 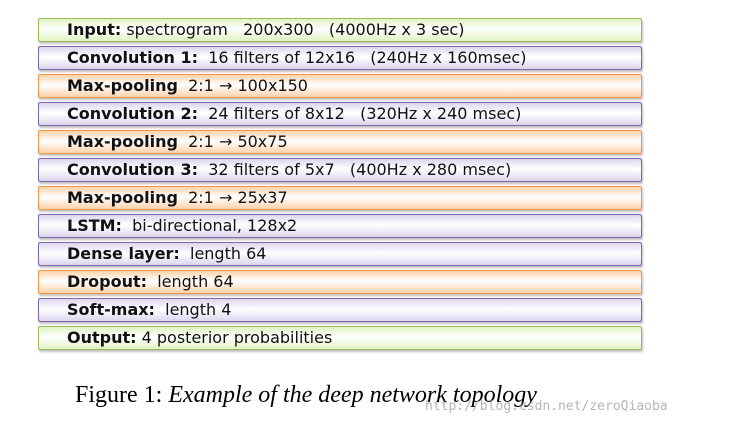 I want to click on caption-label: Figure 1:, so click(x=119, y=395).